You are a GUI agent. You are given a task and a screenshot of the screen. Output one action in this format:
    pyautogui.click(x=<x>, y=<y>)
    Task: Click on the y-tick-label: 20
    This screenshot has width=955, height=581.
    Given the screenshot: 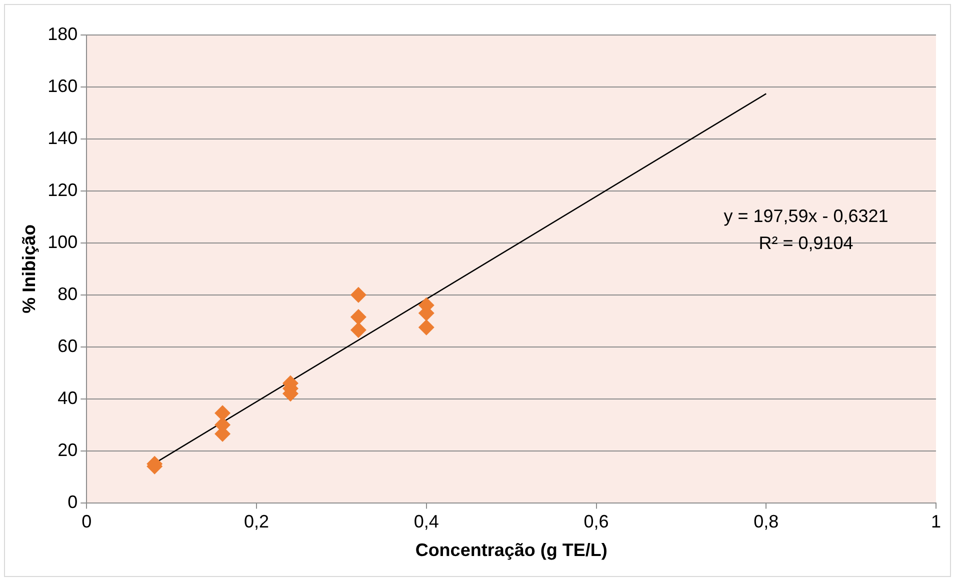 What is the action you would take?
    pyautogui.click(x=68, y=450)
    